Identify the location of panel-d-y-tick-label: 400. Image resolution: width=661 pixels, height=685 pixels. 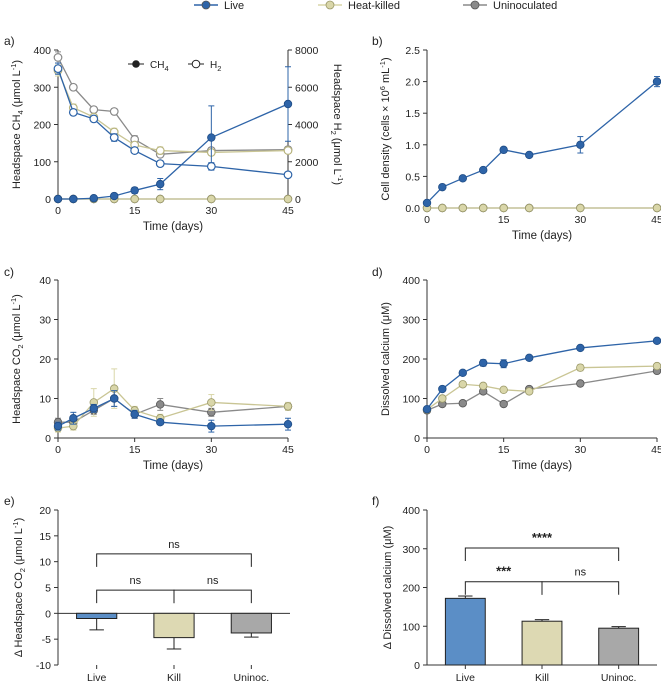
(411, 281).